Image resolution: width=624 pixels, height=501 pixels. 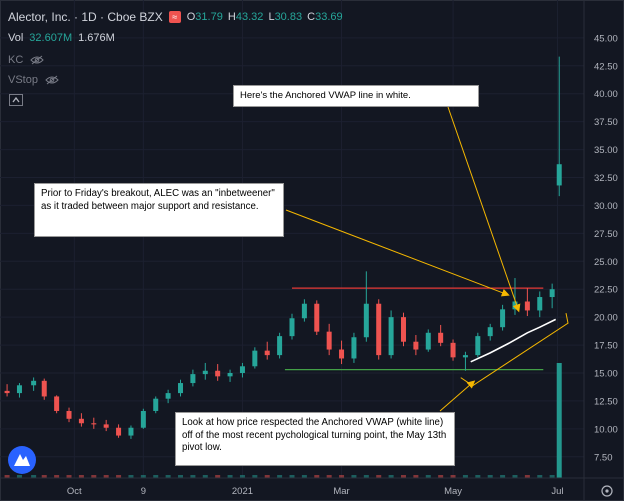 What do you see at coordinates (606, 318) in the screenshot?
I see `y-tick-label: 20.00` at bounding box center [606, 318].